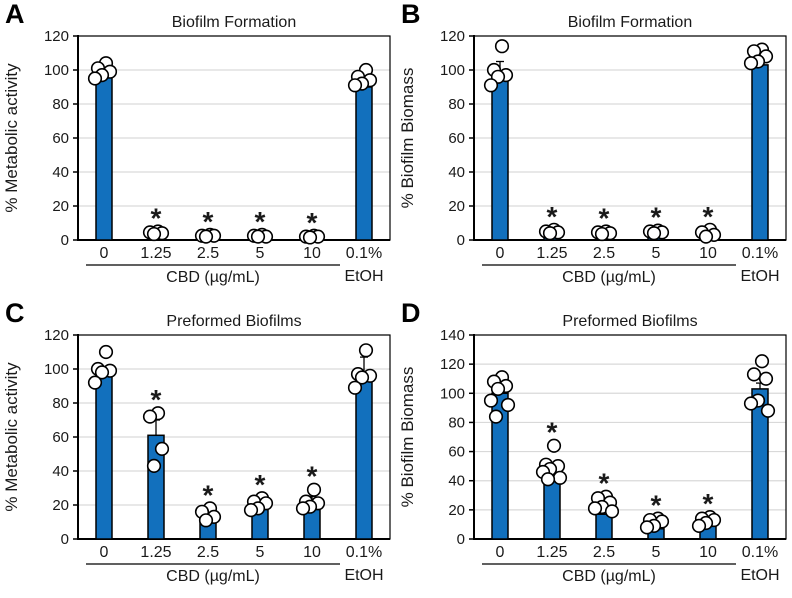 Image resolution: width=792 pixels, height=598 pixels. I want to click on x-category-label: 10, so click(312, 253).